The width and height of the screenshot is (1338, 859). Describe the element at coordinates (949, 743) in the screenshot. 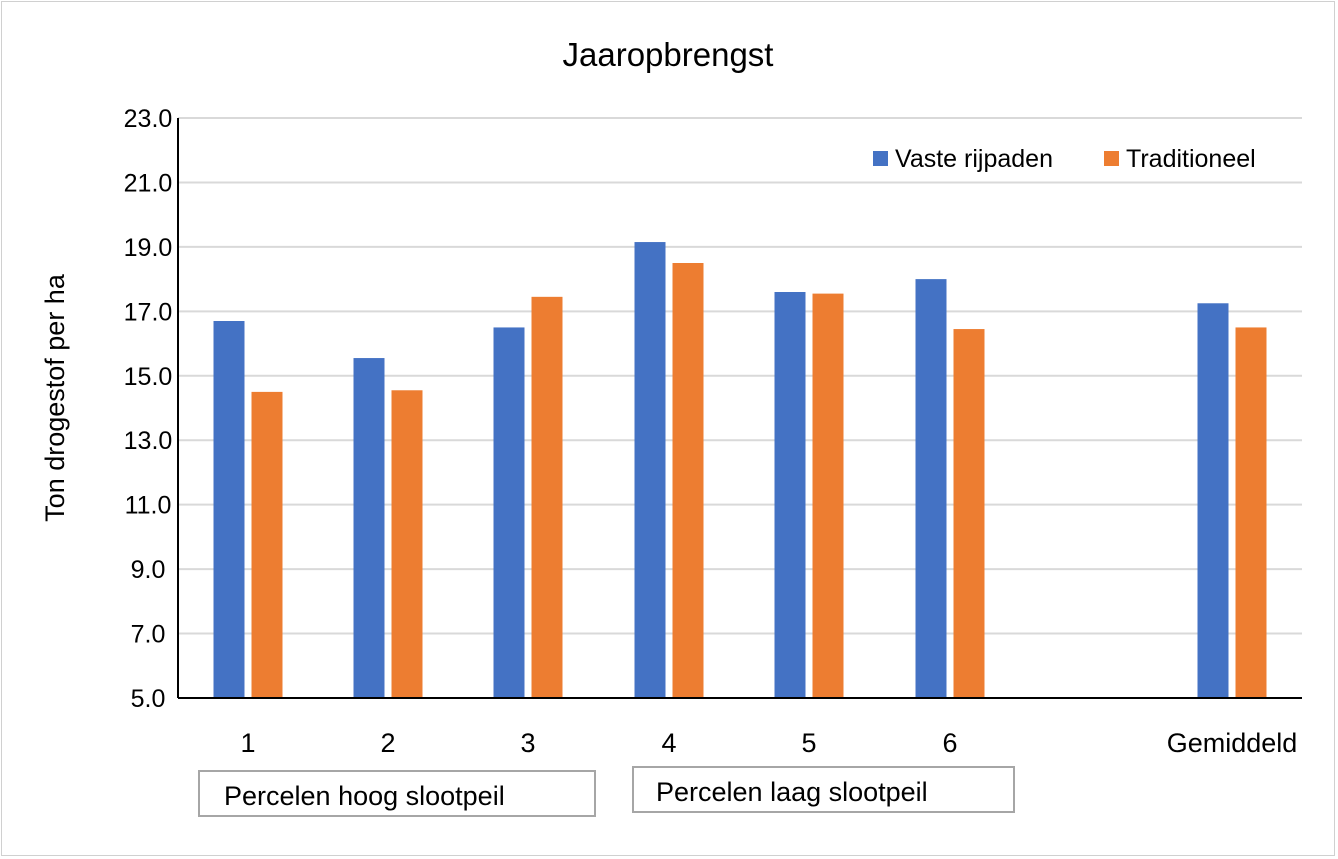

I see `x-tick-label: 6` at that location.